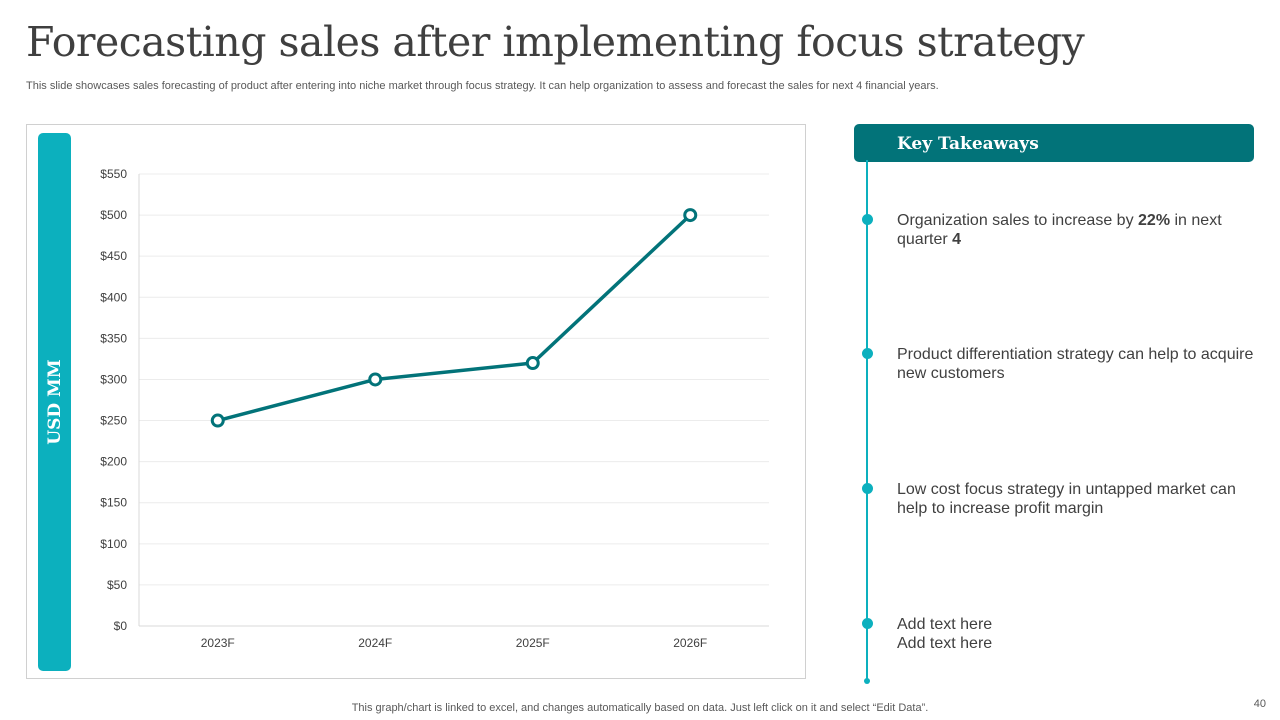 This screenshot has height=720, width=1280. What do you see at coordinates (117, 585) in the screenshot?
I see `y-tick-label: $50` at bounding box center [117, 585].